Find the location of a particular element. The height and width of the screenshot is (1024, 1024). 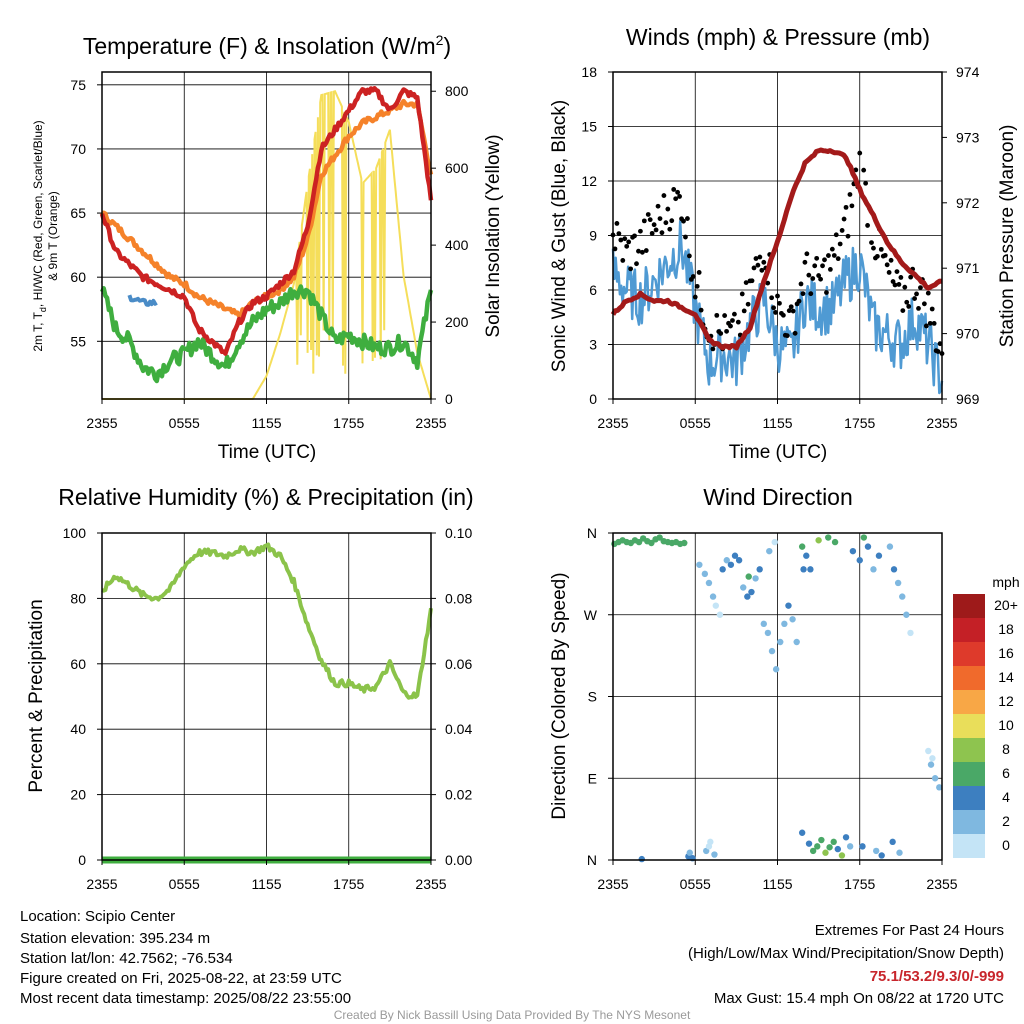

footer-latlon: Station lat/lon: 42.7562; -76.534 is located at coordinates (126, 958).